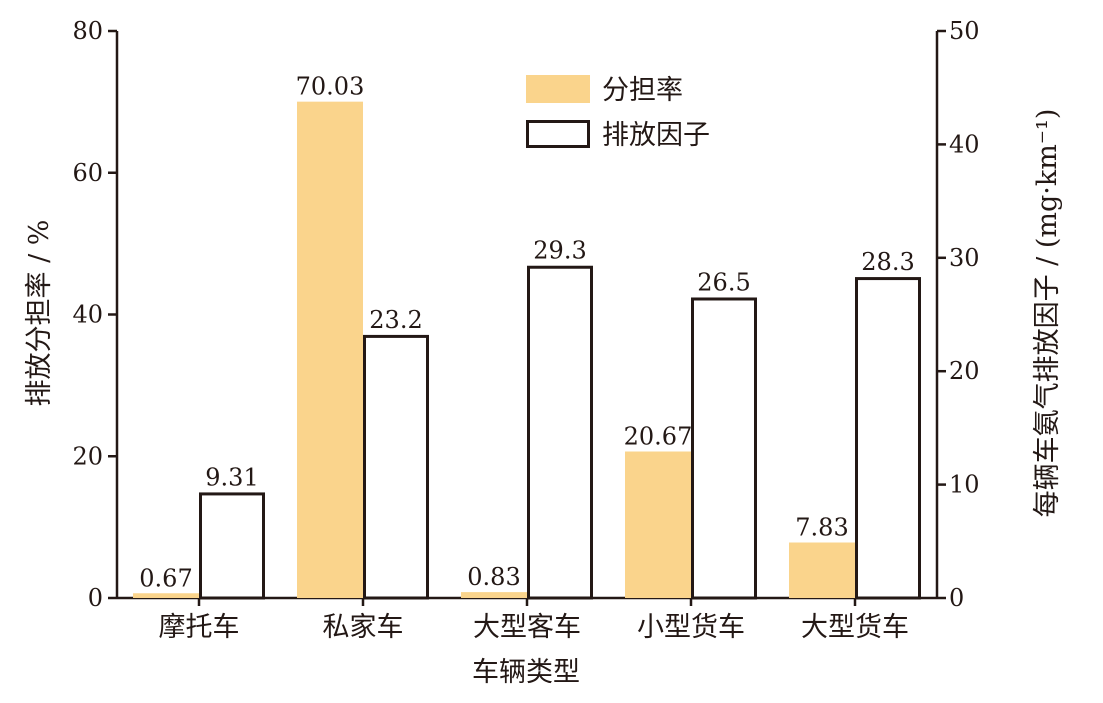 The height and width of the screenshot is (703, 1103). What do you see at coordinates (887, 262) in the screenshot?
I see `data-label: 28.3` at bounding box center [887, 262].